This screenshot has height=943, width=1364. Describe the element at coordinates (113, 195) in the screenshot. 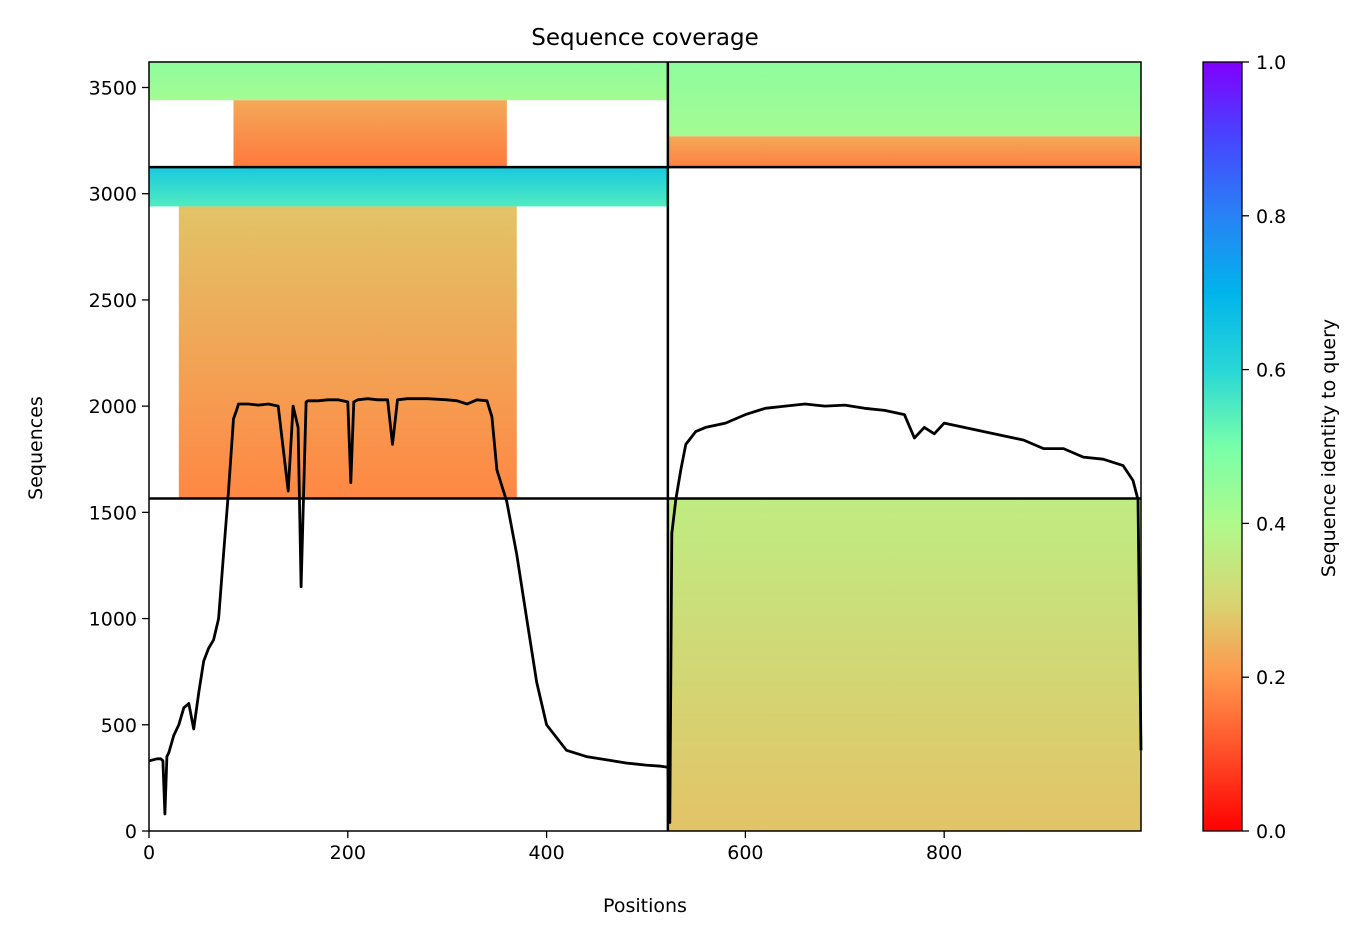

I see `y-tick-label: 3000` at that location.